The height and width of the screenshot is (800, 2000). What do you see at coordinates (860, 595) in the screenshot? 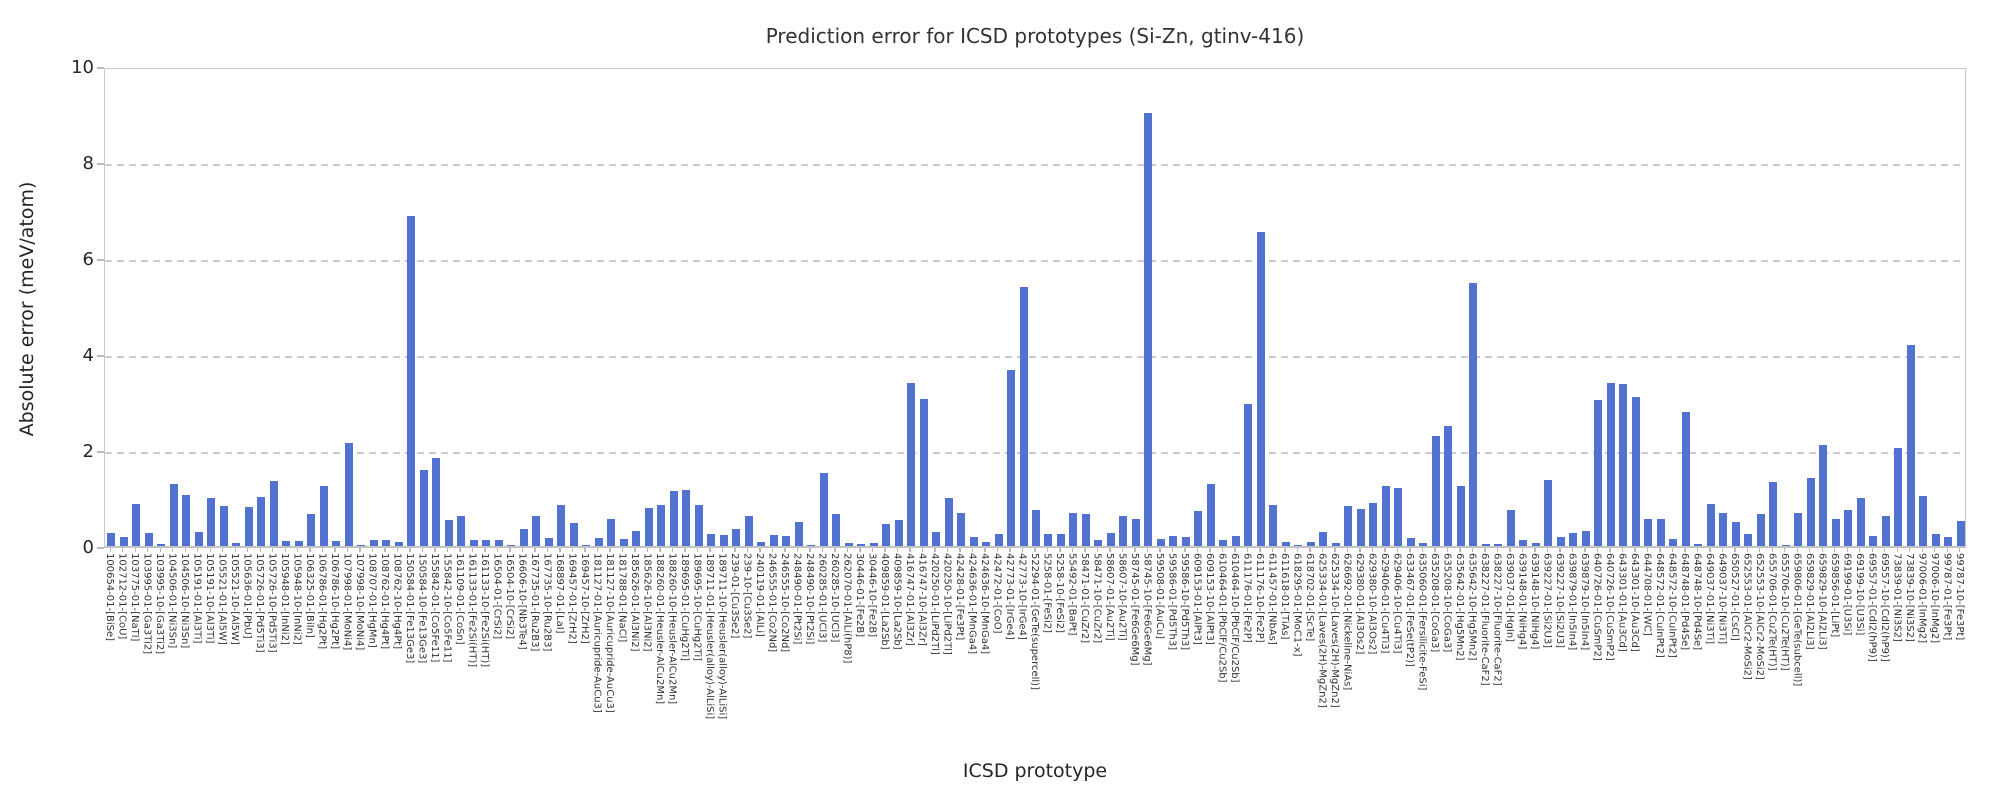
I see `x-tick-label: 30446-01-[Fe2B]` at bounding box center [860, 595].